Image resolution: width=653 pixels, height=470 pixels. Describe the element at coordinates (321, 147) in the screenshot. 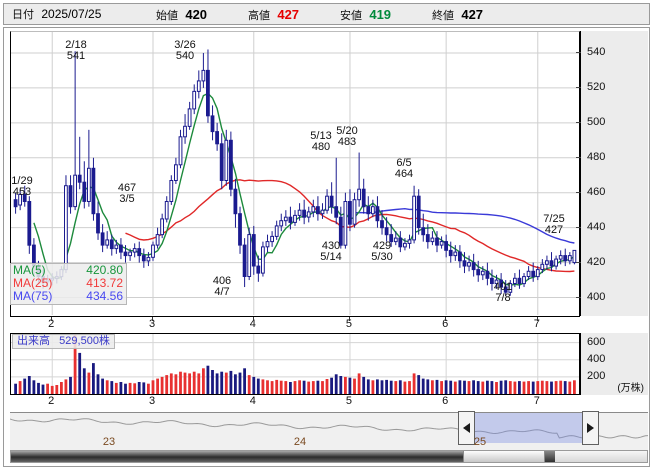

I see `annotation-price: 480` at that location.